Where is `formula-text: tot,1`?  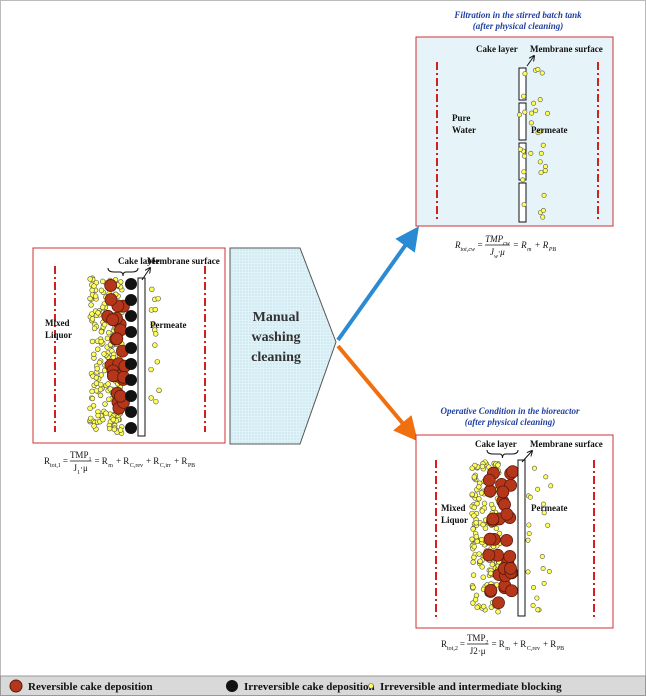
formula-text: tot,1 is located at coordinates (55, 466).